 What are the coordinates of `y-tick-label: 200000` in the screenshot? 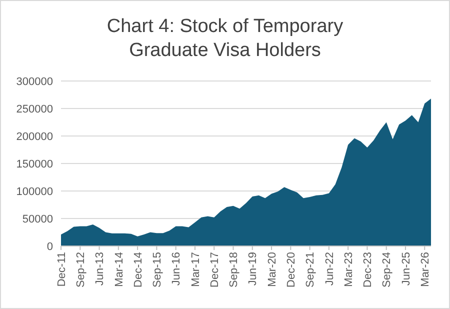 It's located at (34, 136).